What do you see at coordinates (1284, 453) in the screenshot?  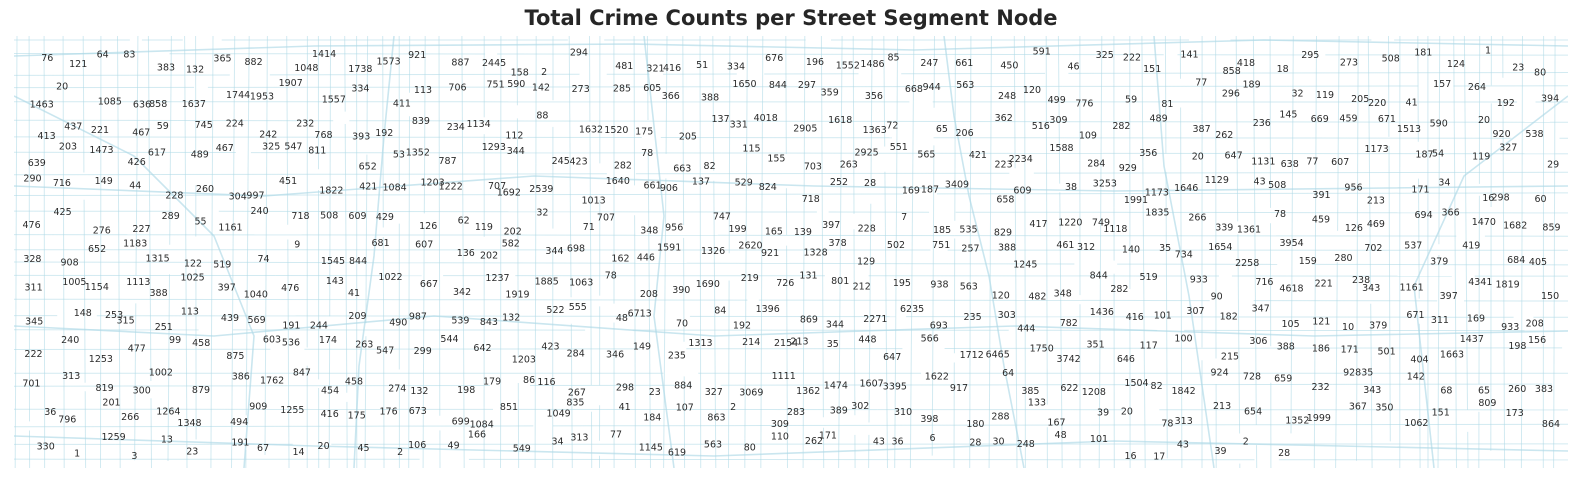 I see `node-count-label: 28` at bounding box center [1284, 453].